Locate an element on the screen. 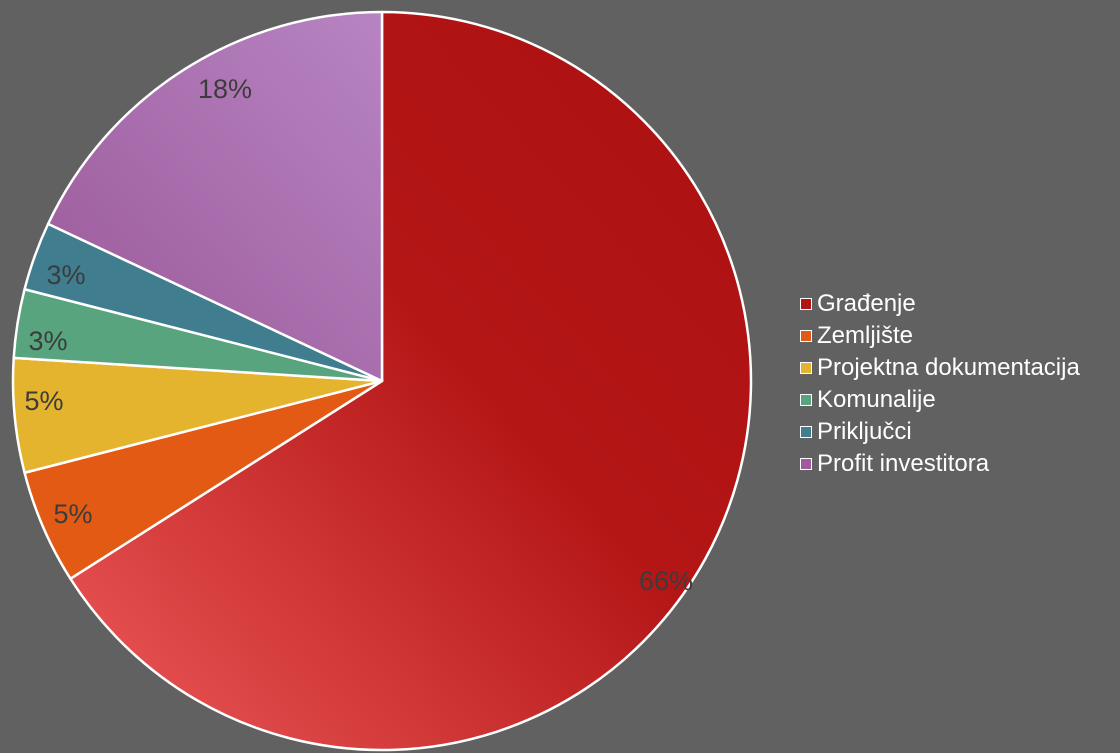 This screenshot has height=753, width=1120. legend-label: Profit investitora is located at coordinates (903, 463).